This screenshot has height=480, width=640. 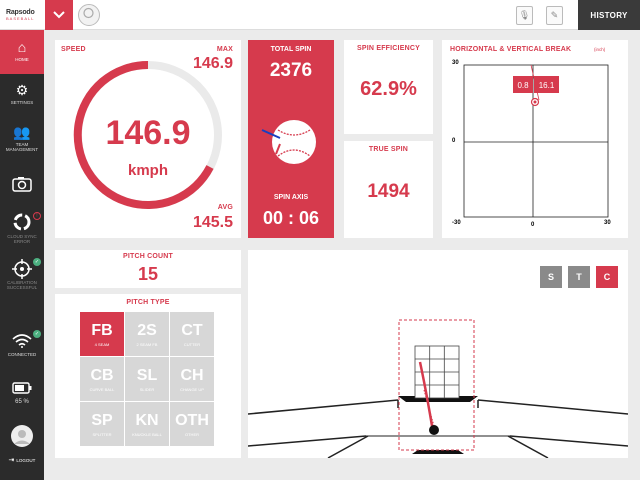 What do you see at coordinates (147, 389) in the screenshot?
I see `pitch-type-name: SLIDER` at bounding box center [147, 389].